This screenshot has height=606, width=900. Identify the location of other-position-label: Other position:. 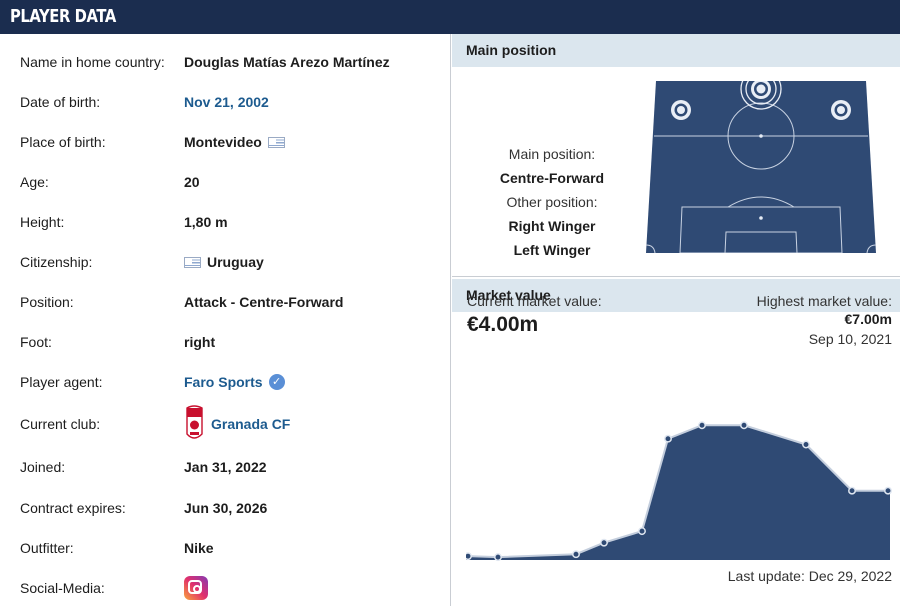
(552, 202).